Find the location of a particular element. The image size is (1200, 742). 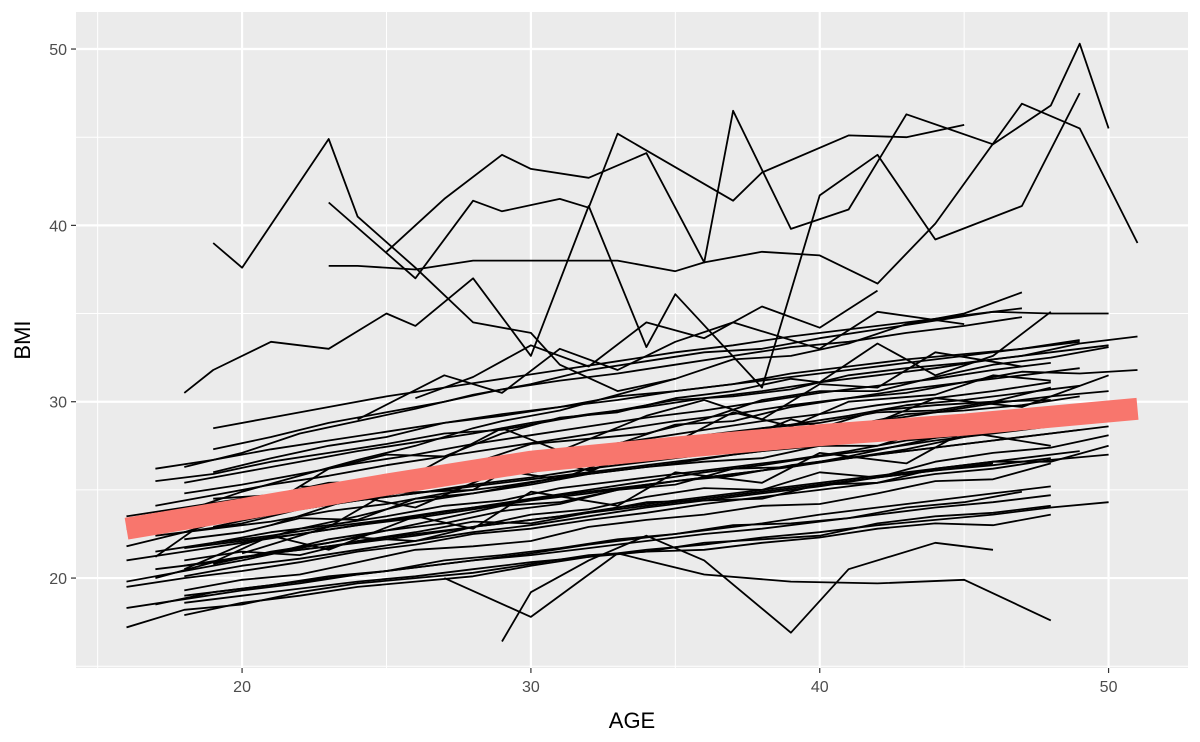

x-tick-label: 50 is located at coordinates (1109, 687).